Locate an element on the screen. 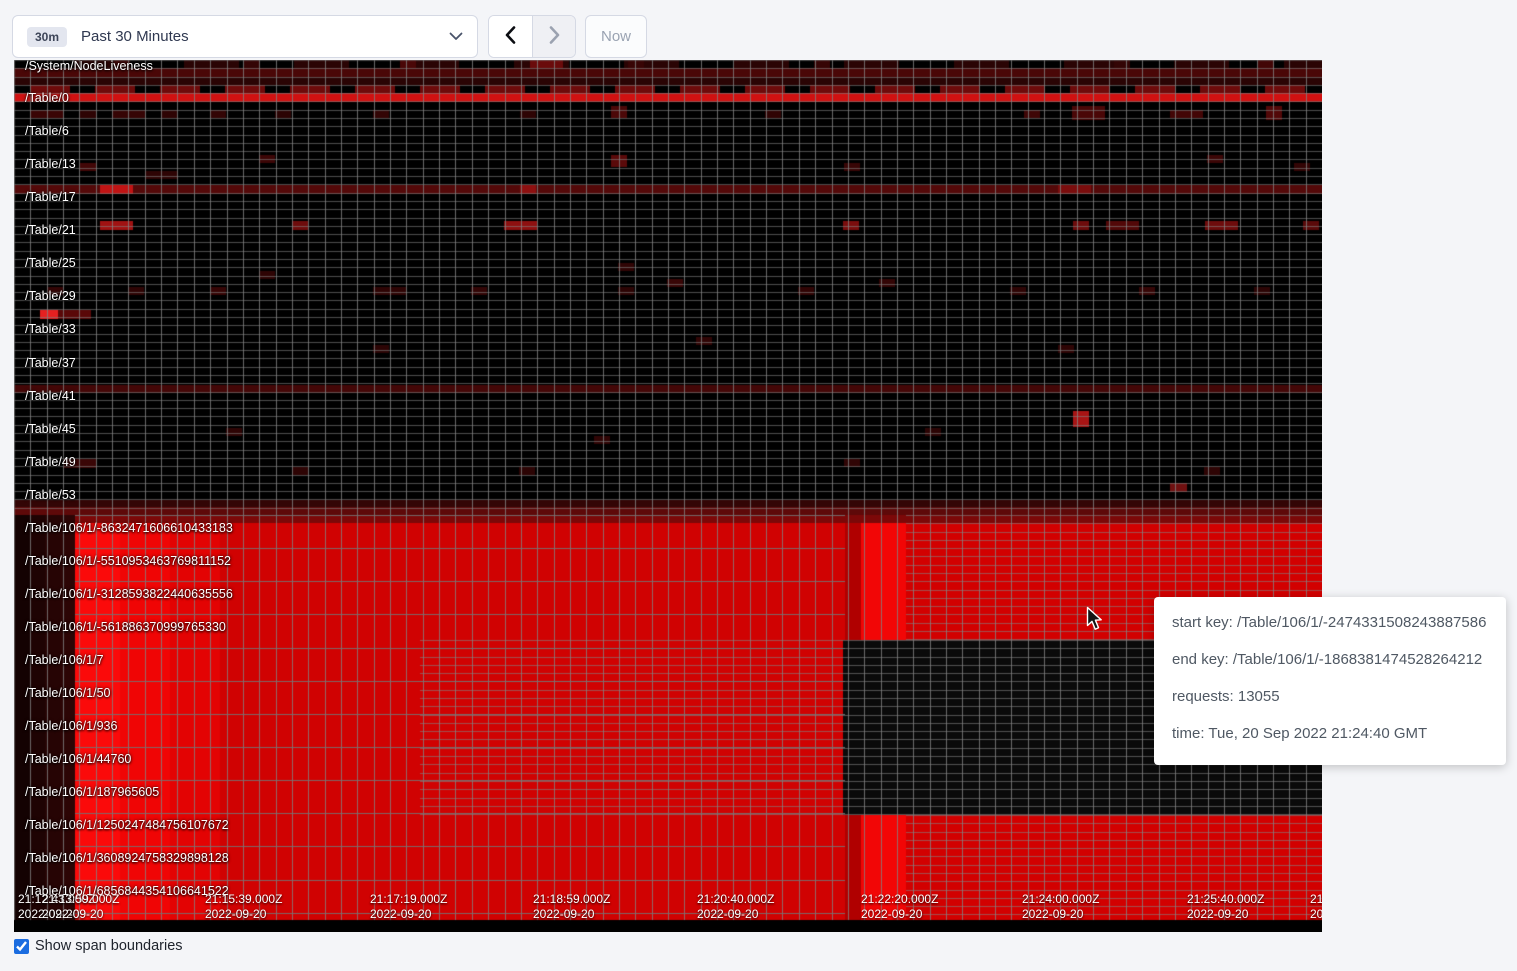 The height and width of the screenshot is (971, 1517). show-span-boundaries: Show span boundaries is located at coordinates (98, 946).